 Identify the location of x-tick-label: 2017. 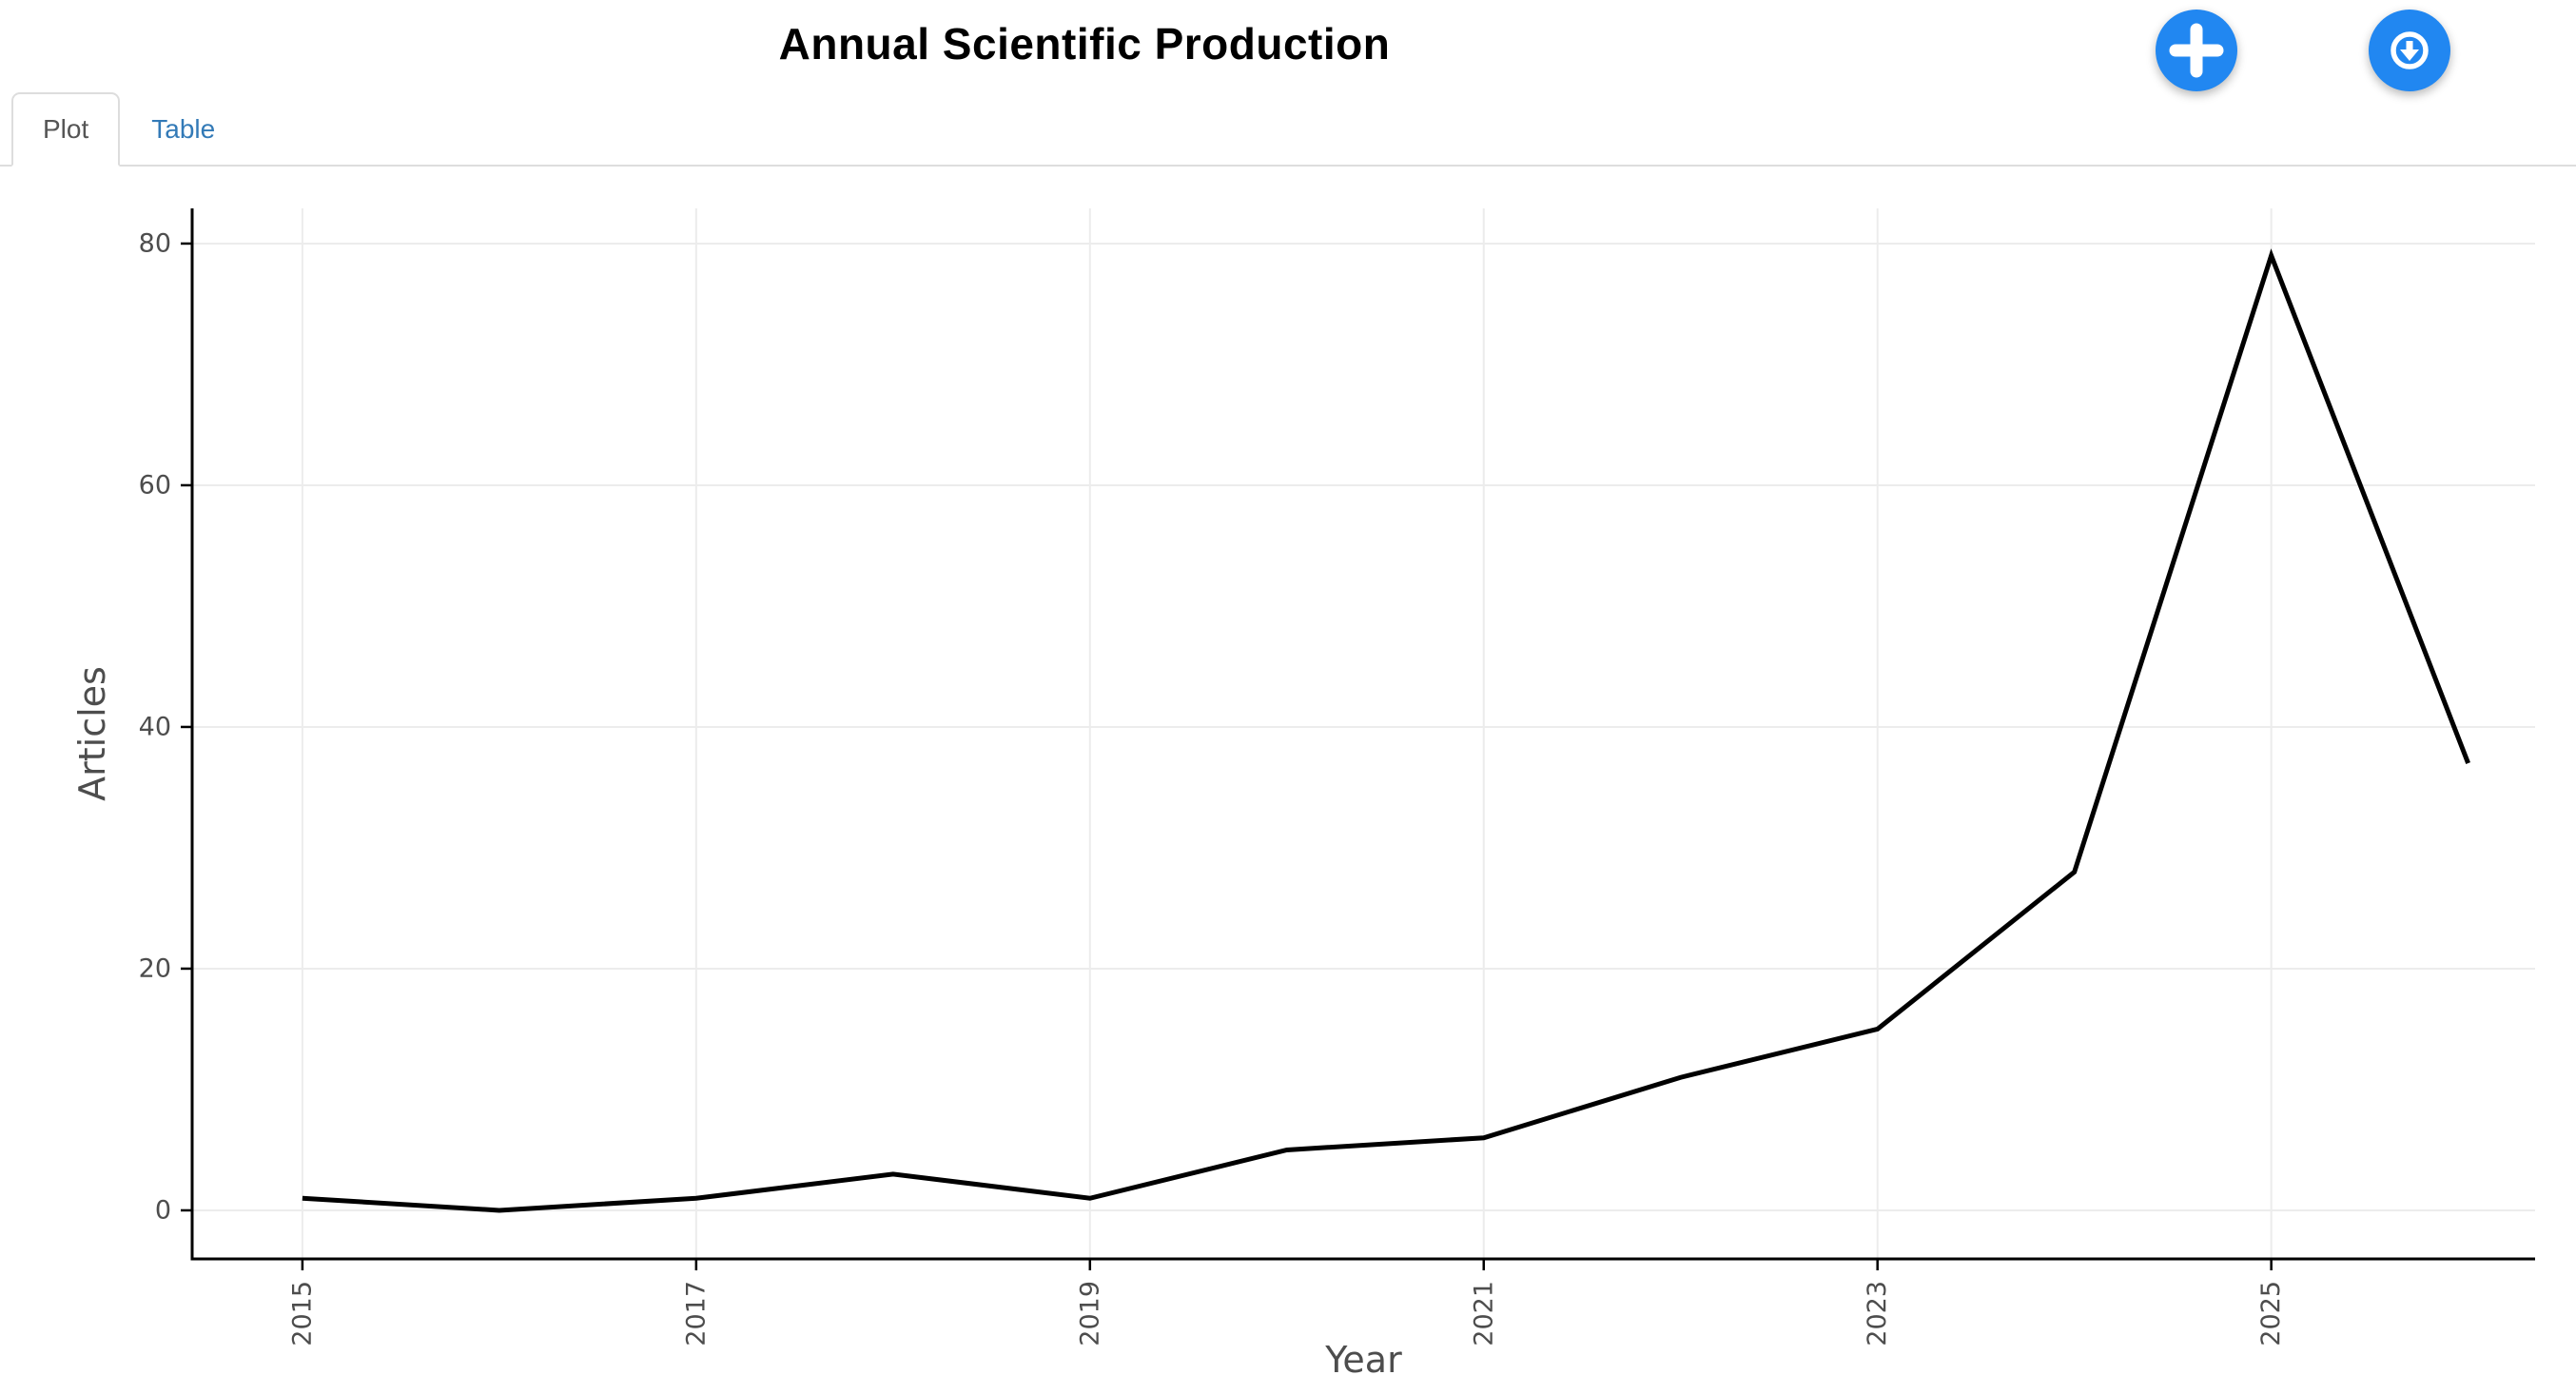
(696, 1313).